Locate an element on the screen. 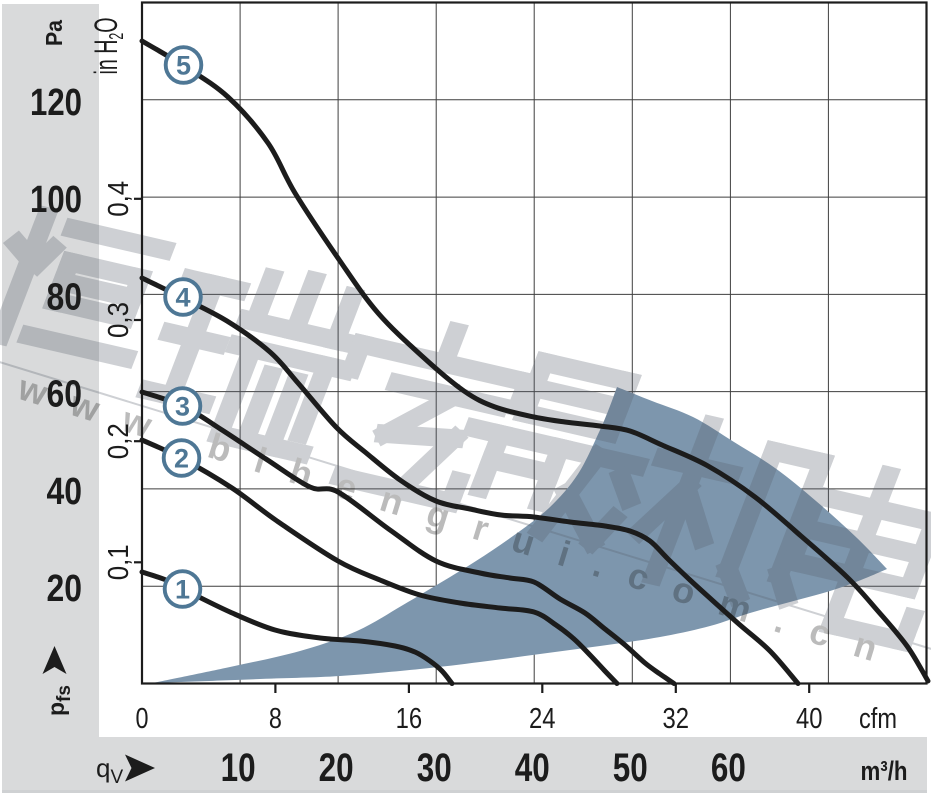  svg-text: 30 is located at coordinates (434, 768).